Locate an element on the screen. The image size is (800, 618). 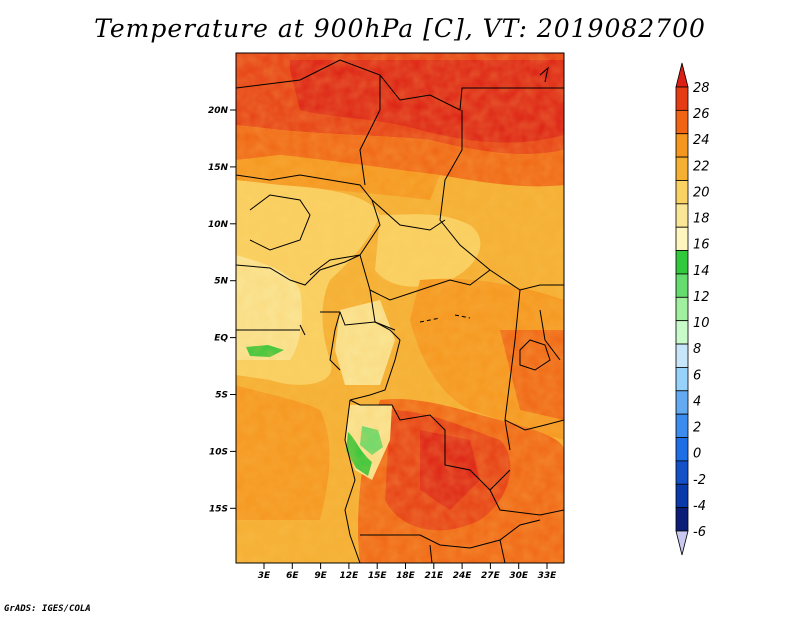
colorbar-label: 6 is located at coordinates (697, 375).